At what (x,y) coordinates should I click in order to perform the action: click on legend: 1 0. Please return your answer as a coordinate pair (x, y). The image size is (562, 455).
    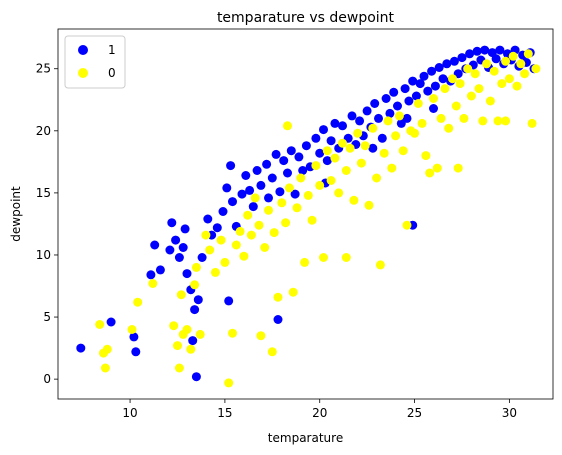
    Looking at the image, I should click on (95, 62).